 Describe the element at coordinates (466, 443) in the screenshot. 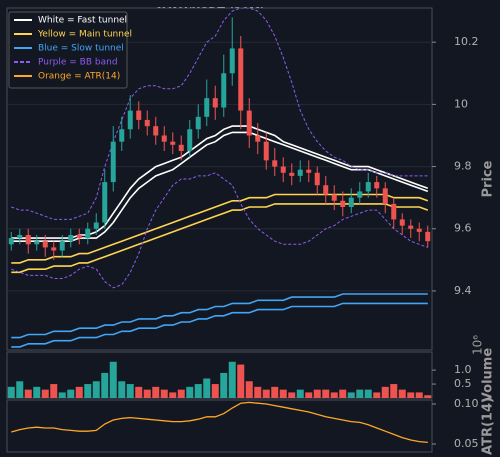

I see `y-tick-label: 0.05` at that location.